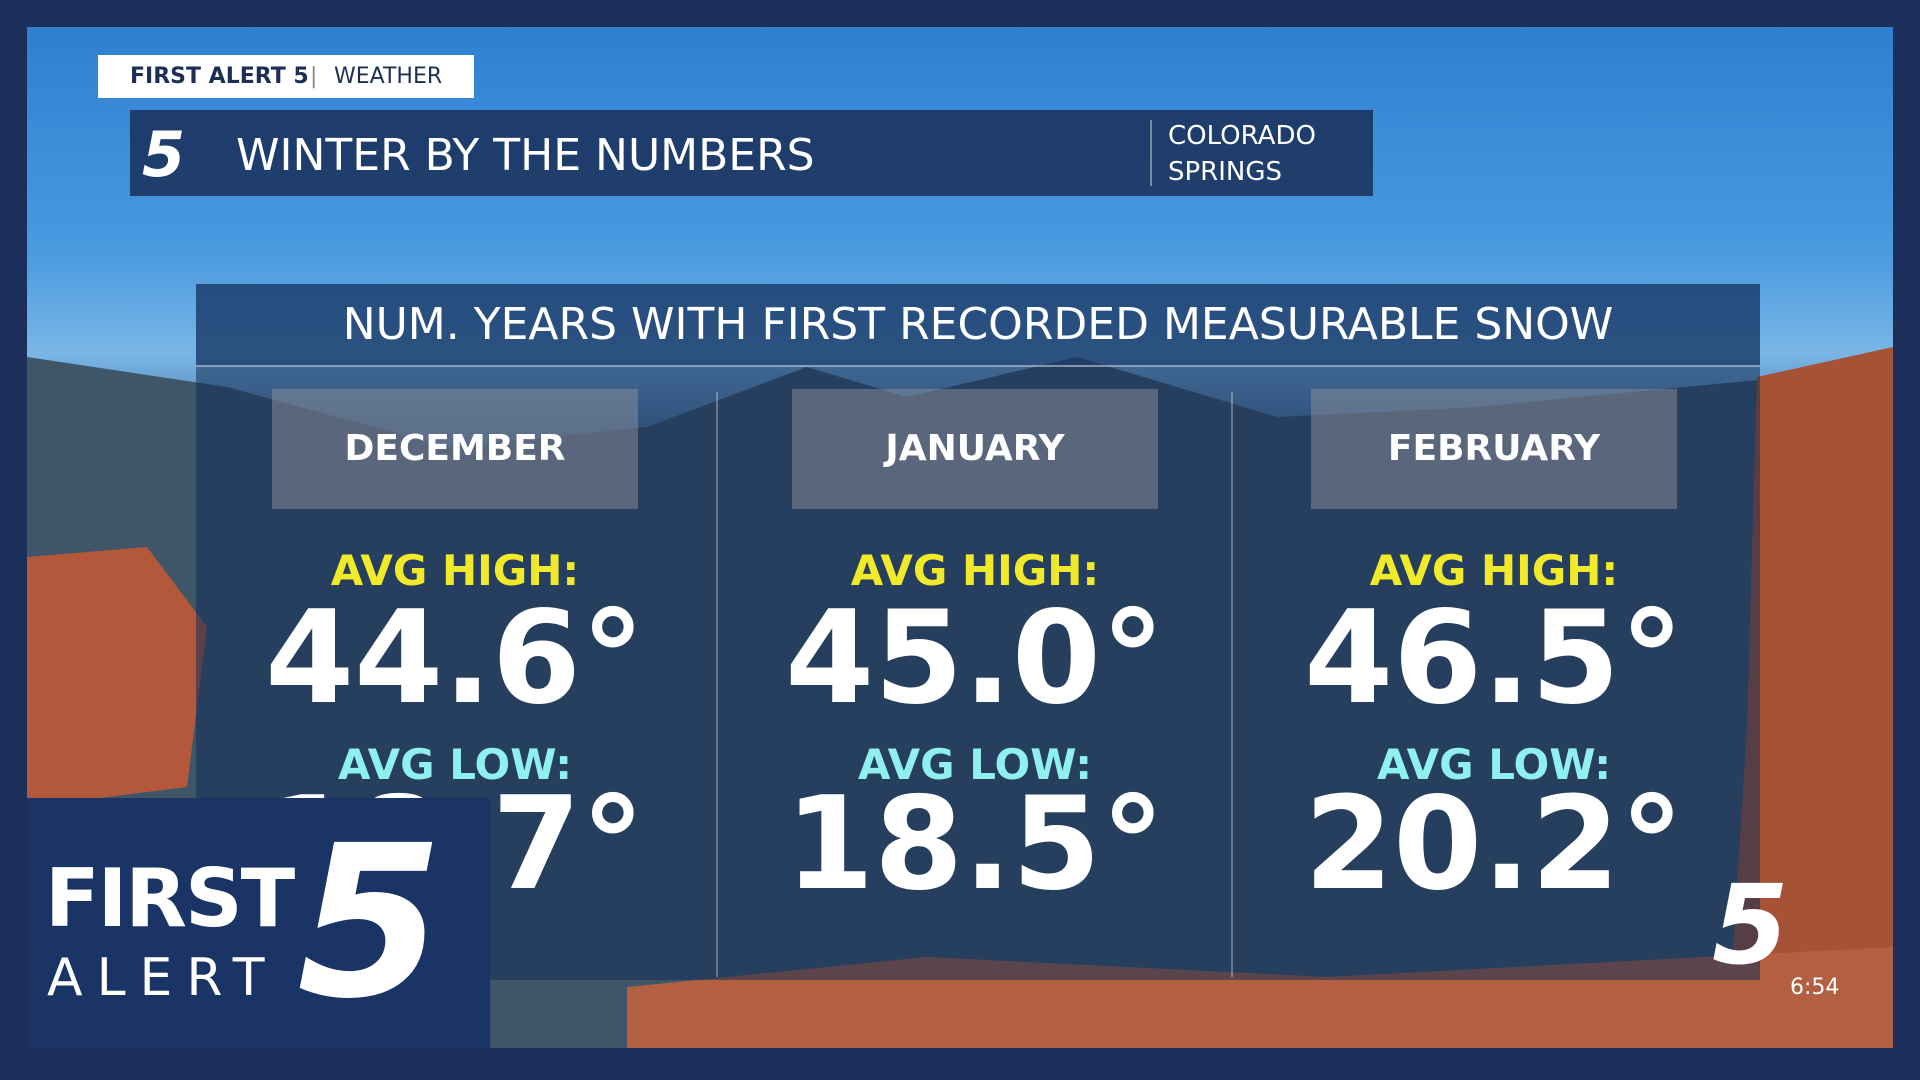  Describe the element at coordinates (163, 978) in the screenshot. I see `logo-line: ALERT` at that location.